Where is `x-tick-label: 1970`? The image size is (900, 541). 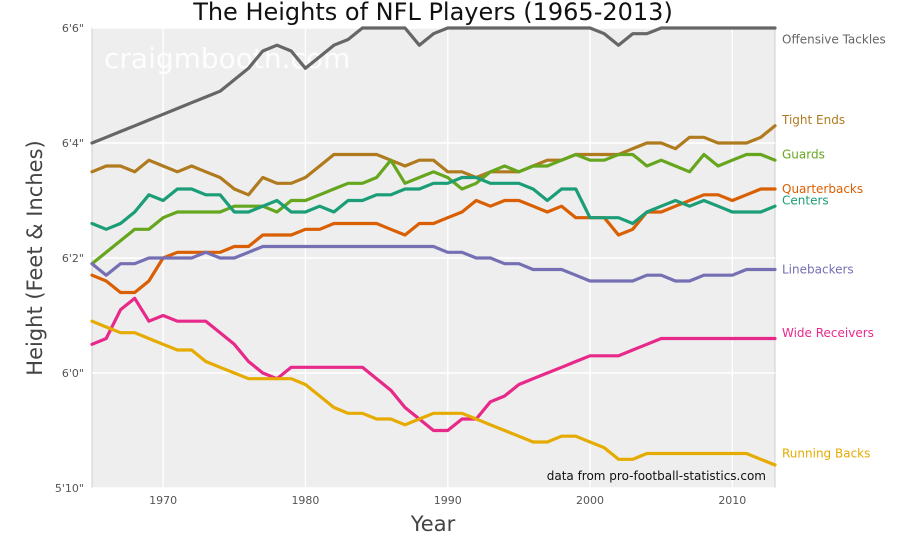 x-tick-label: 1970 is located at coordinates (163, 500).